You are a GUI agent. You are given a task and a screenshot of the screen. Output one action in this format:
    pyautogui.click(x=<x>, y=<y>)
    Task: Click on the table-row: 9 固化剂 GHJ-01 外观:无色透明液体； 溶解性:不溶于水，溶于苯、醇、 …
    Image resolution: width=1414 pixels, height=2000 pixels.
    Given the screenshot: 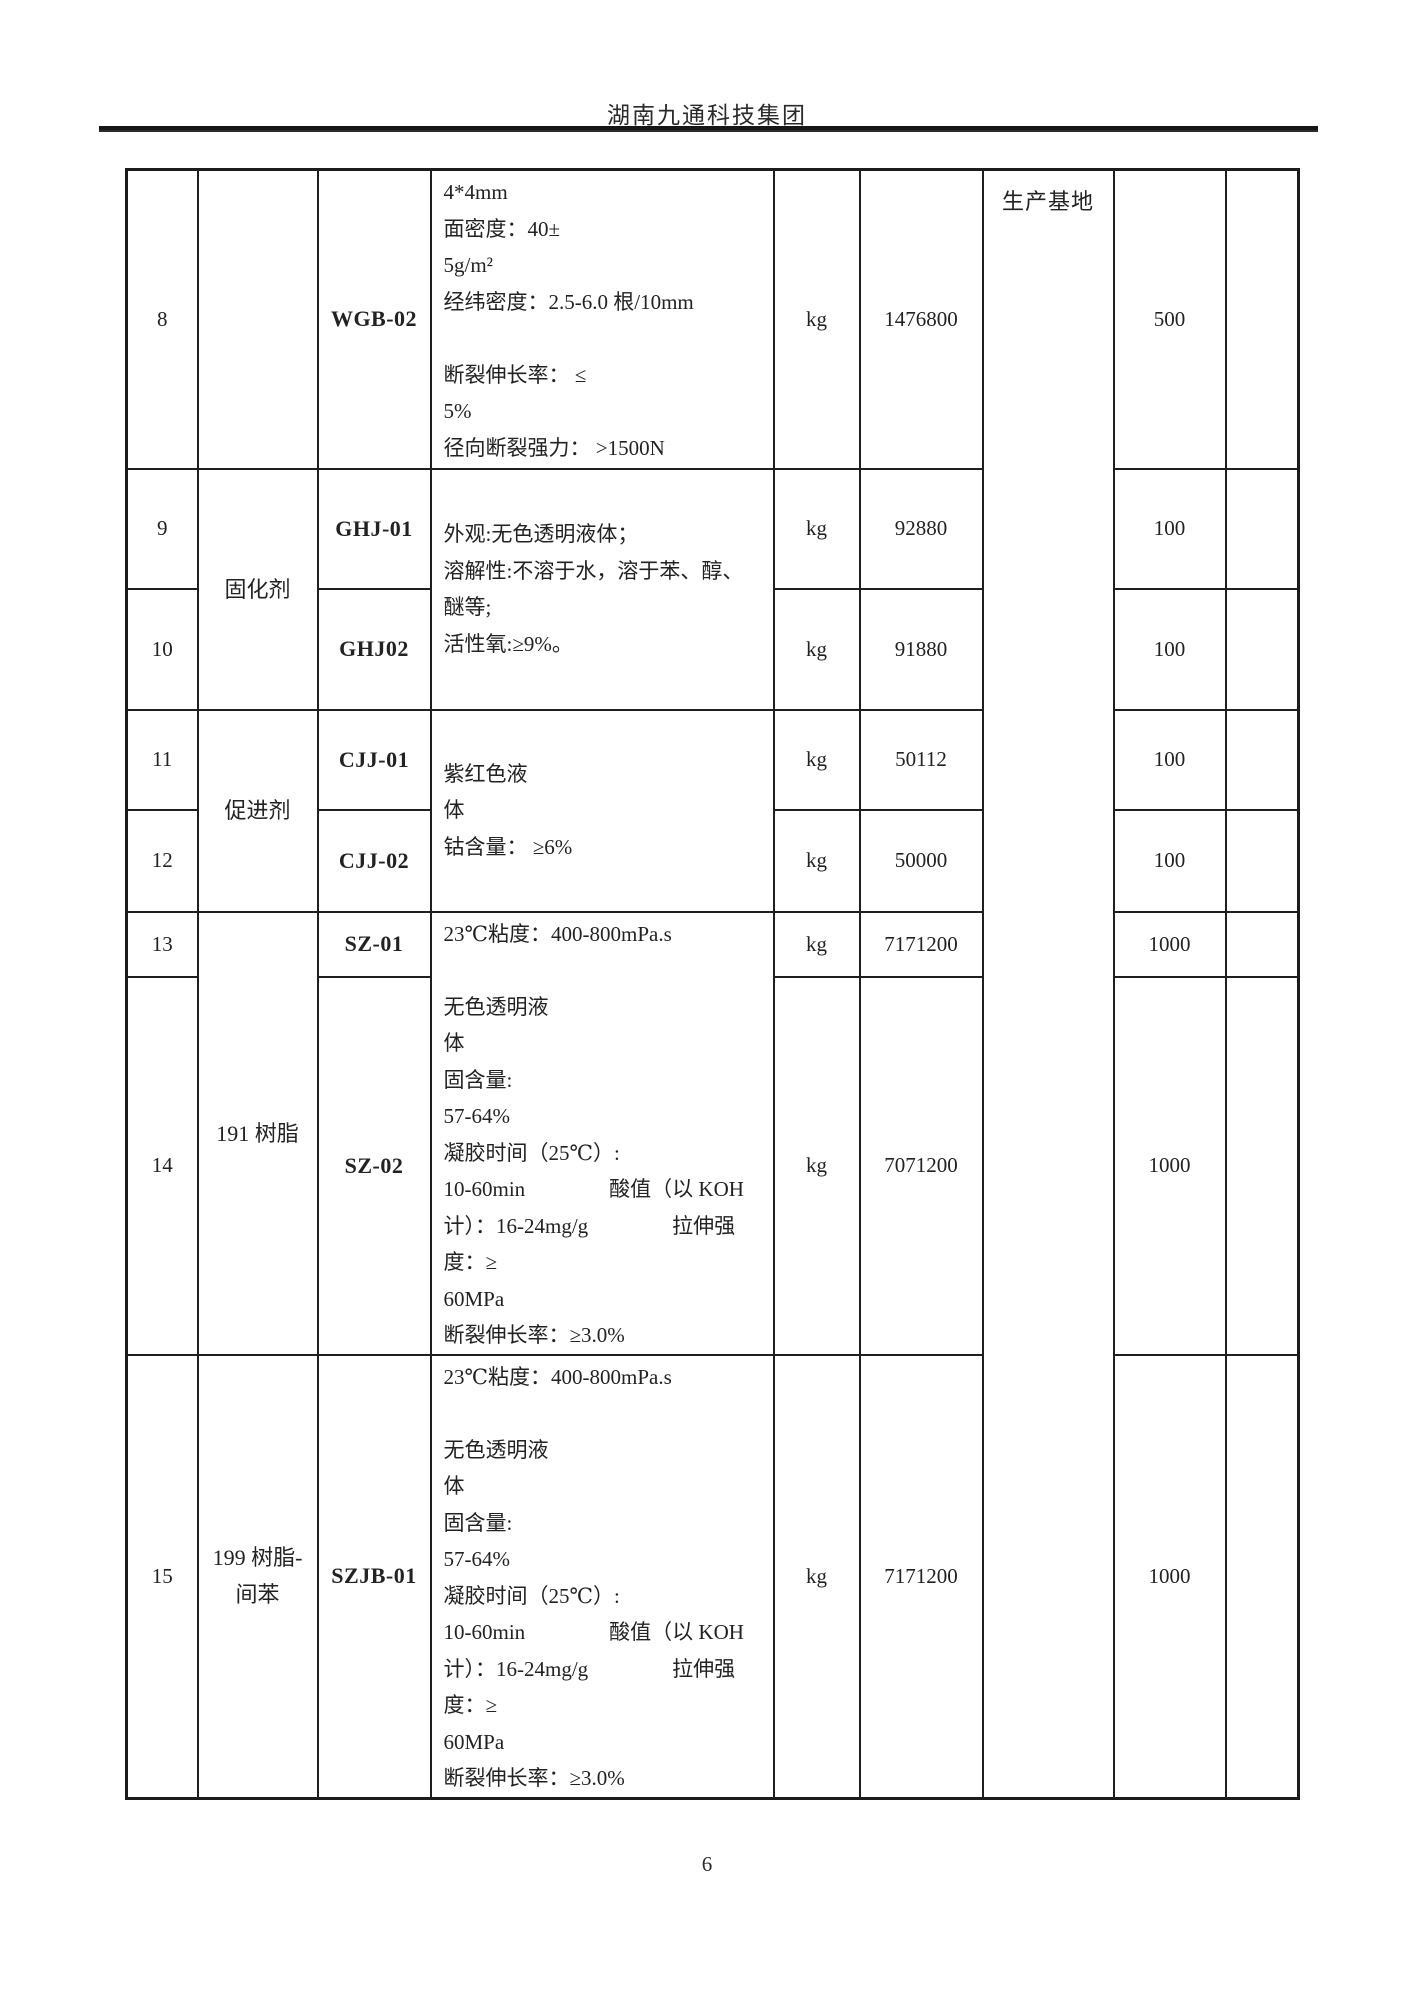 What is the action you would take?
    pyautogui.click(x=712, y=589)
    